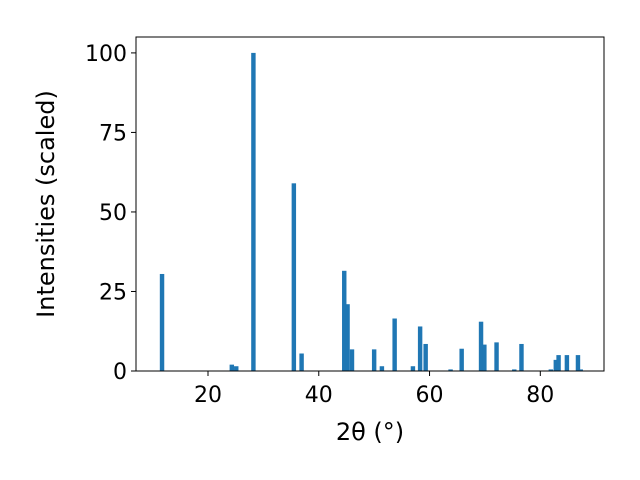  Describe the element at coordinates (208, 395) in the screenshot. I see `x-tick-label: 20` at that location.